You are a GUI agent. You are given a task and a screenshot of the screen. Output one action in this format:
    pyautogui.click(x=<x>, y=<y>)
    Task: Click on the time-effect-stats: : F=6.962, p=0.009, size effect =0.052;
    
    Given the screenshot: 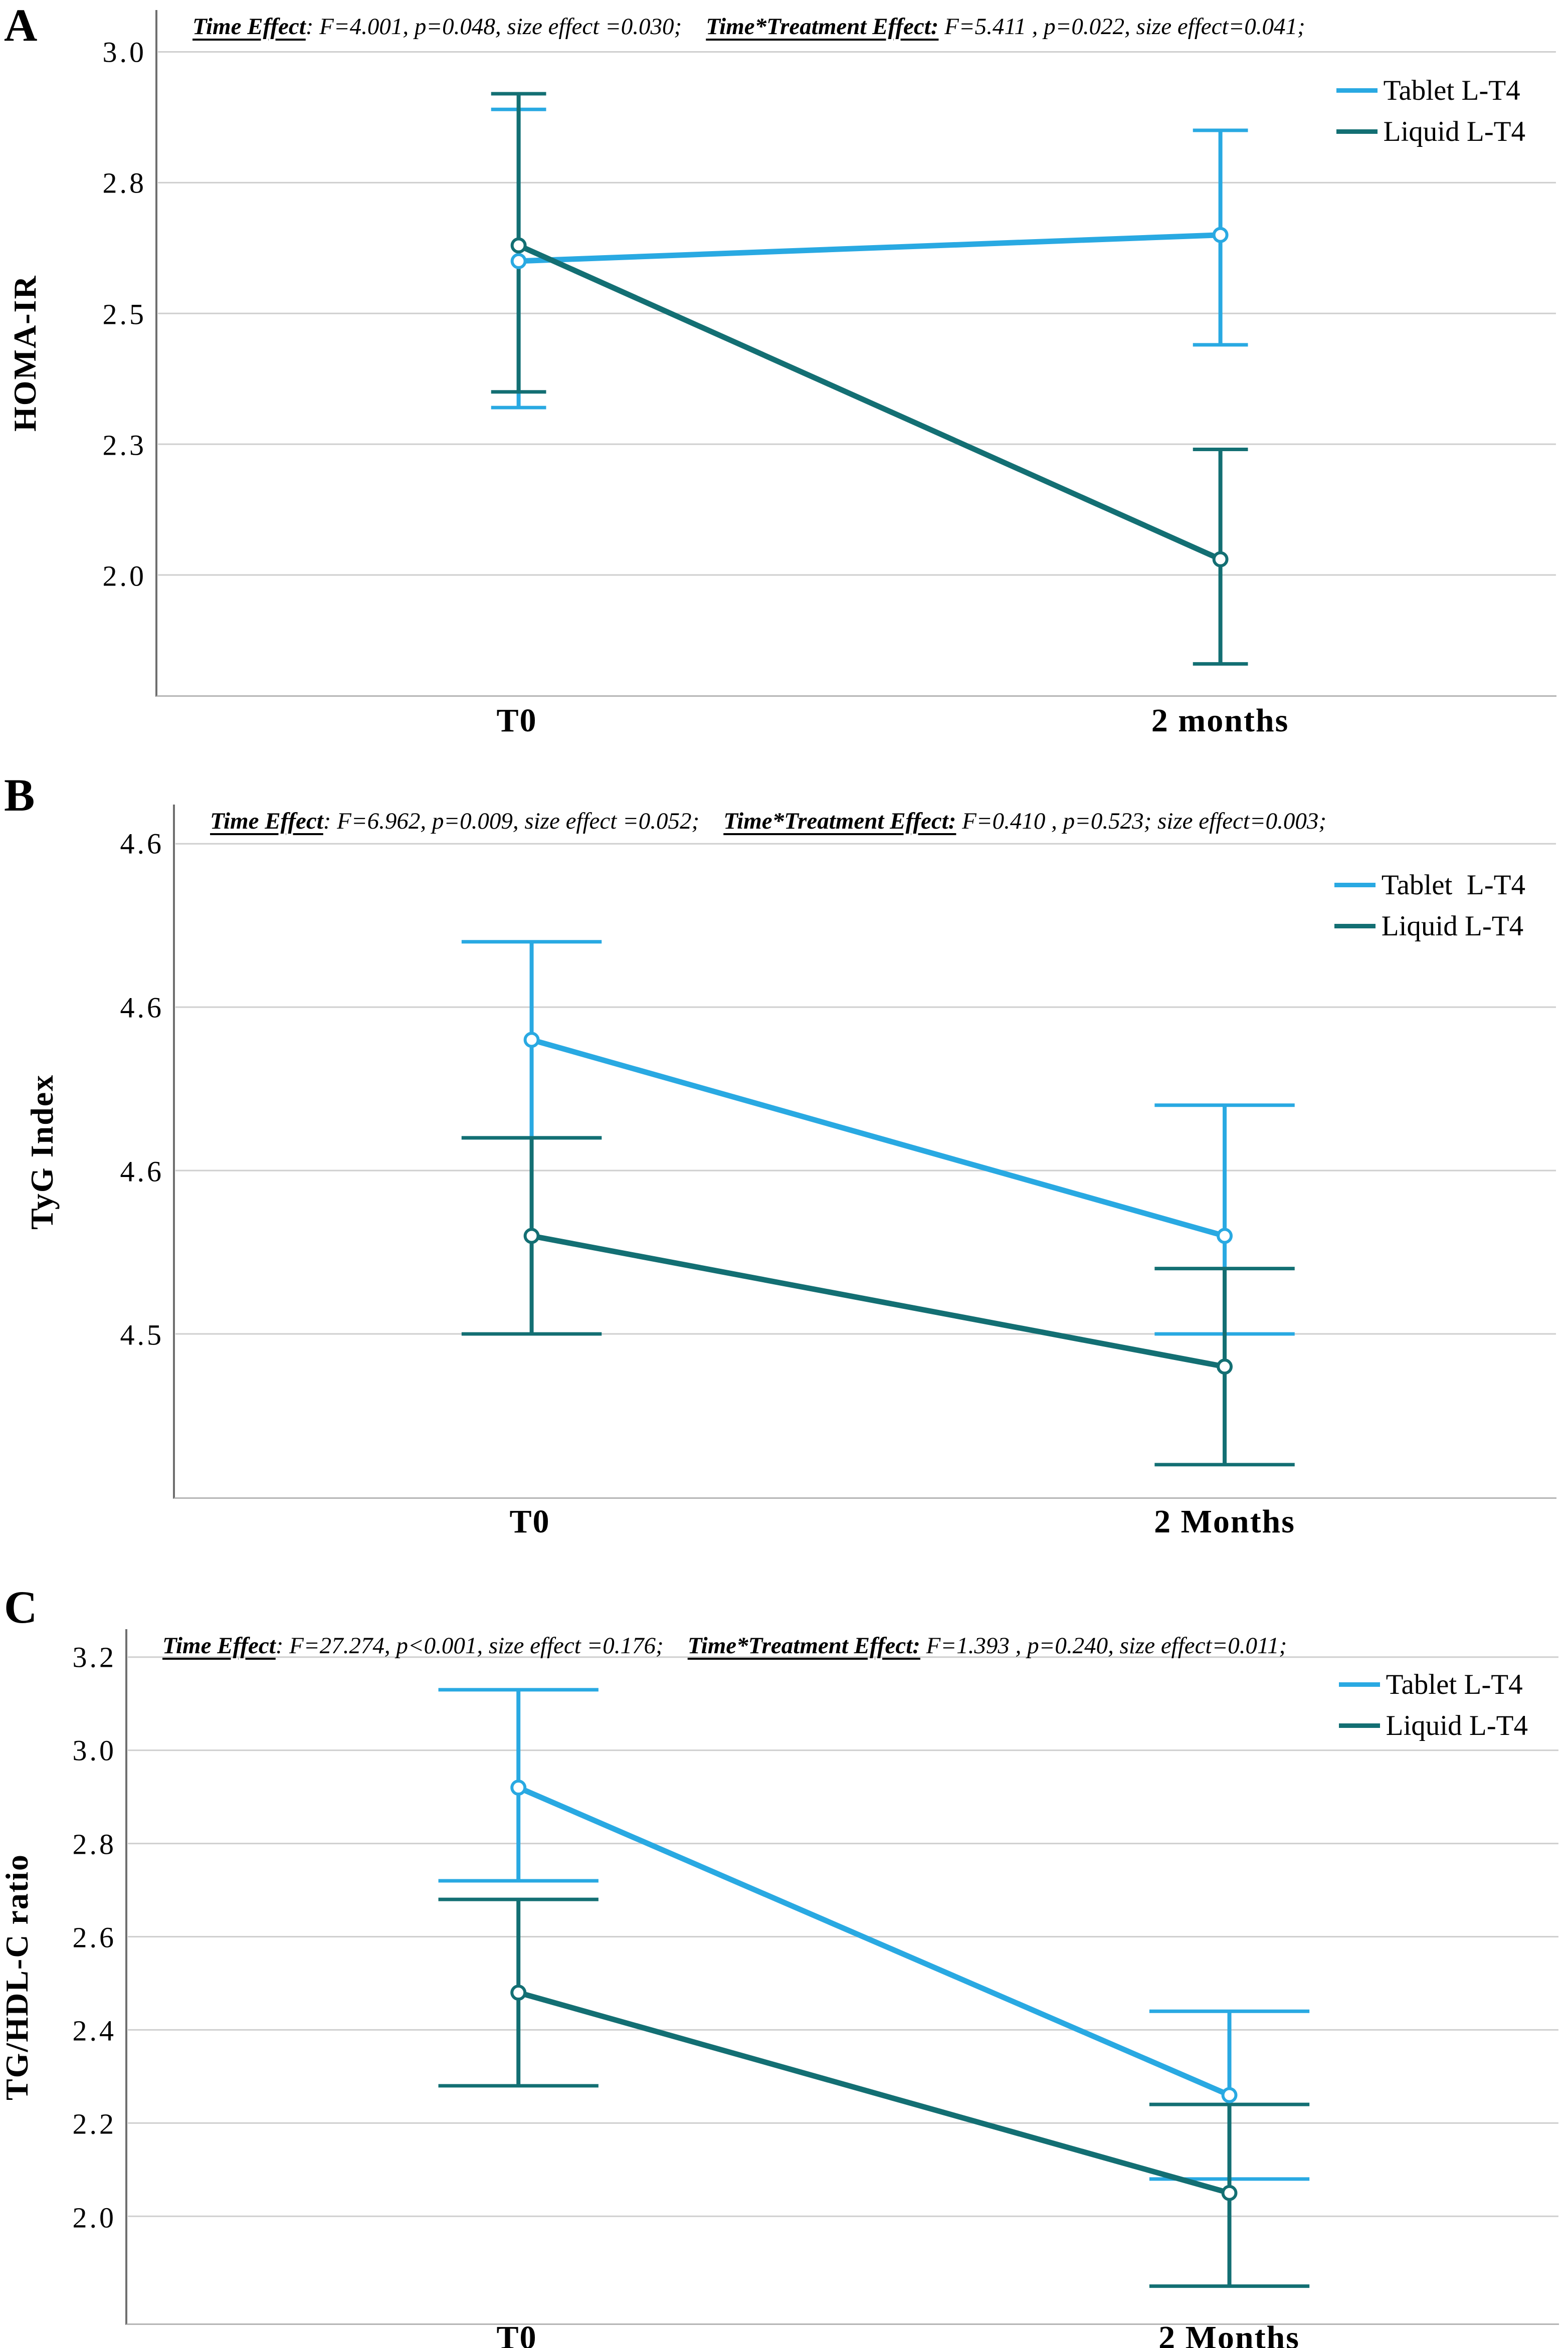 What is the action you would take?
    pyautogui.click(x=511, y=821)
    